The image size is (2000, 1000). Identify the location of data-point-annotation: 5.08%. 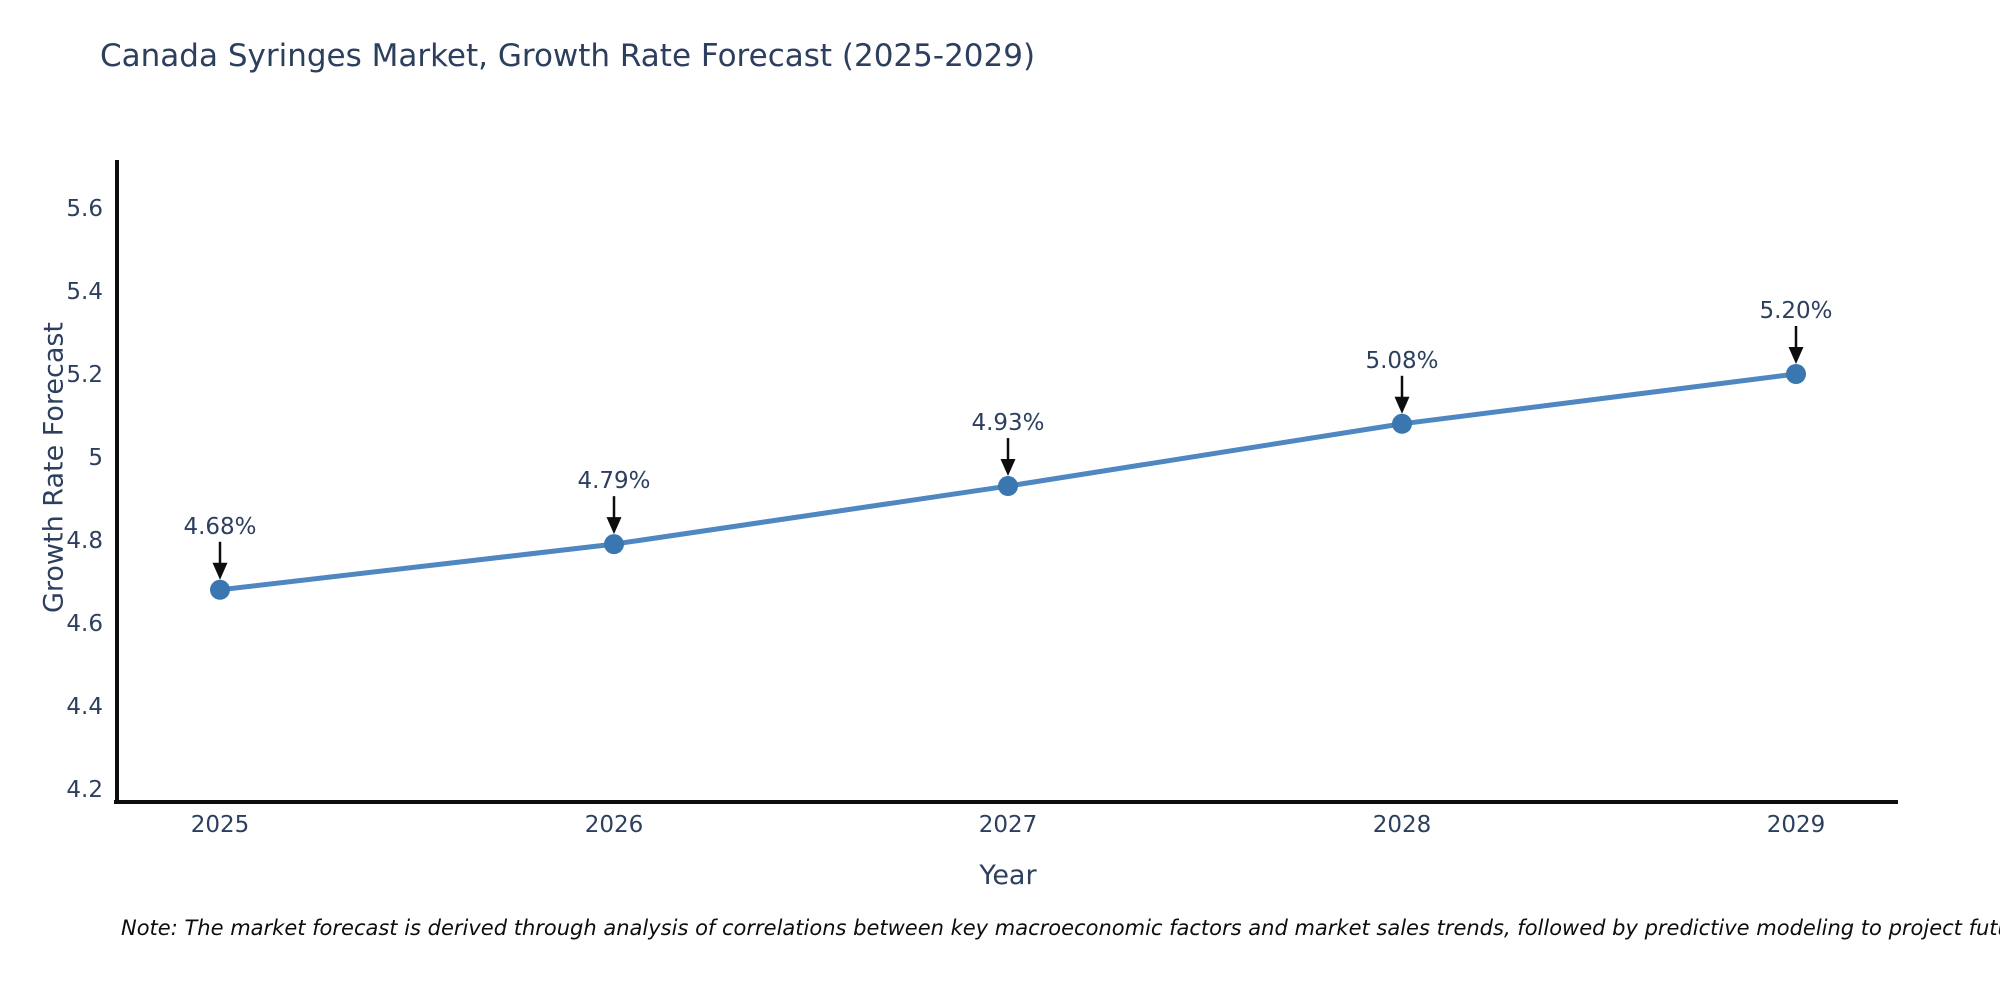
(1401, 361).